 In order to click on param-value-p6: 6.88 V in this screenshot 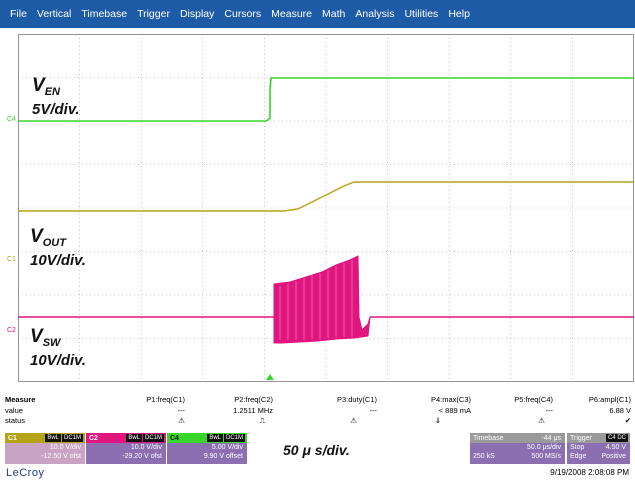, I will do `click(620, 410)`.